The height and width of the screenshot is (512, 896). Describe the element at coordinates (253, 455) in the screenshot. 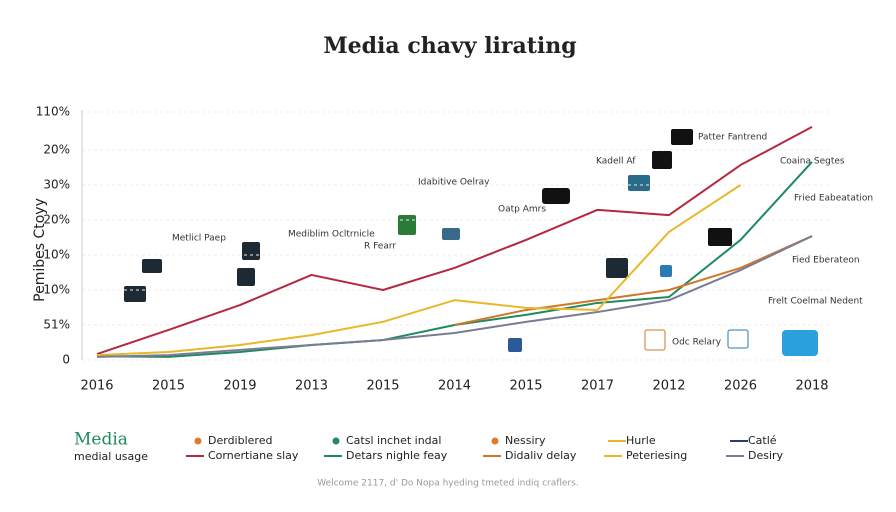

I see `legend-label: Cornertiane slay` at that location.